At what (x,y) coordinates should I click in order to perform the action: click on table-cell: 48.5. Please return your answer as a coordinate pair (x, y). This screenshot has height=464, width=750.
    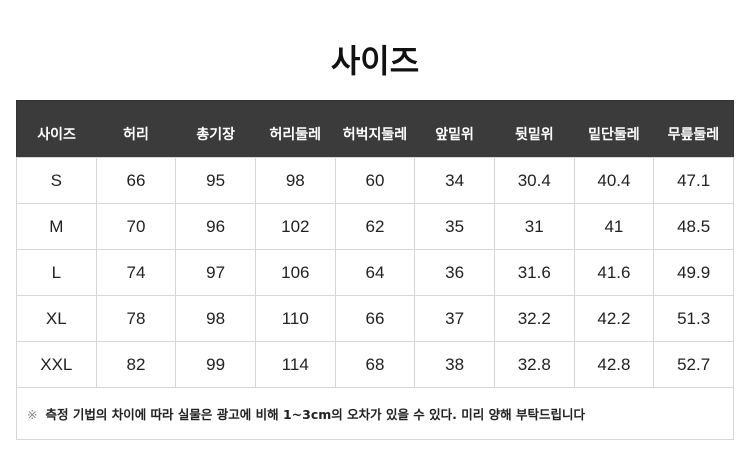
    Looking at the image, I should click on (693, 226).